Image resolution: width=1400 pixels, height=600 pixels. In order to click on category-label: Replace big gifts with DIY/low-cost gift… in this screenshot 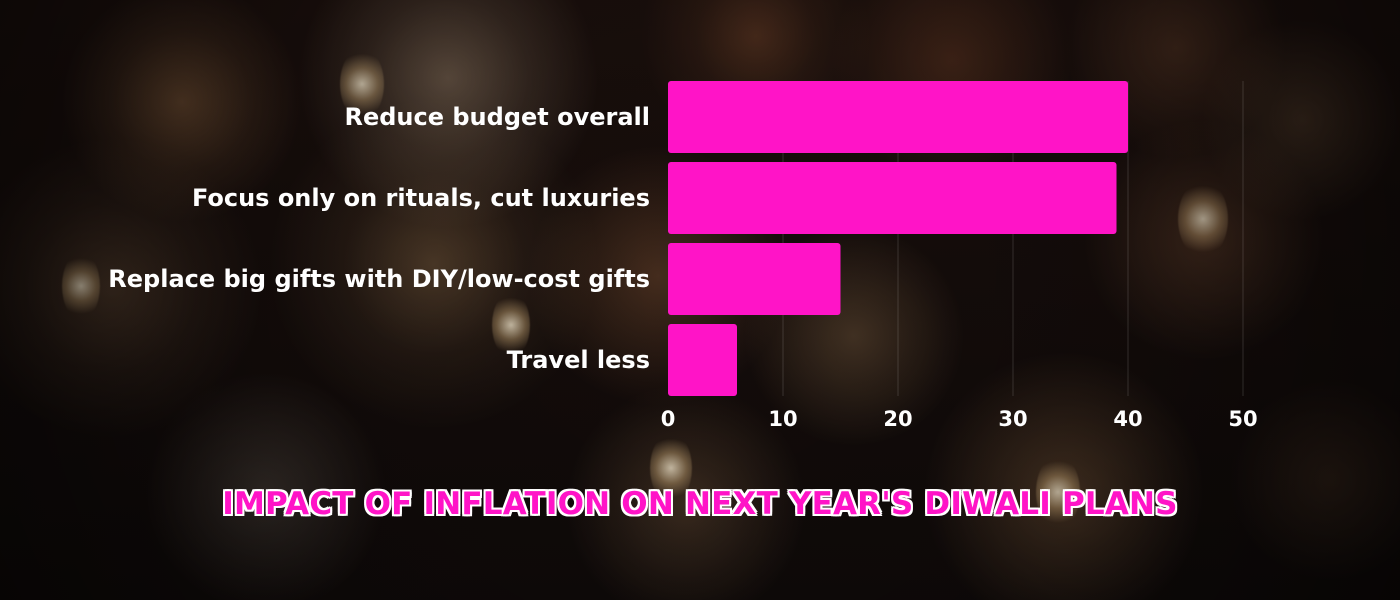, I will do `click(379, 279)`.